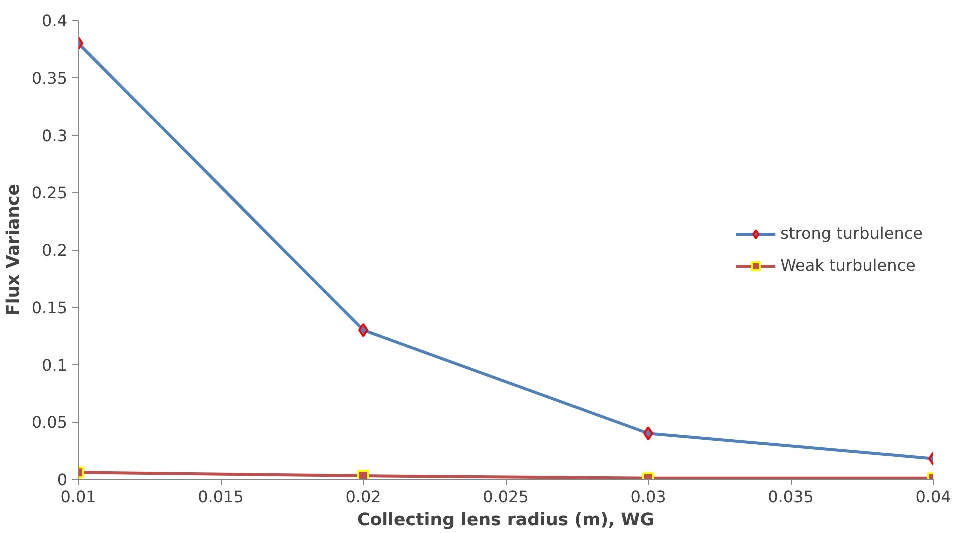  Describe the element at coordinates (62, 480) in the screenshot. I see `y-tick-label: 0` at that location.